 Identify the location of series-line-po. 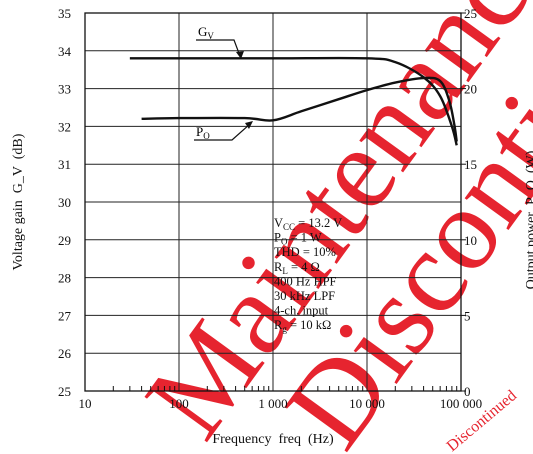
(299, 109).